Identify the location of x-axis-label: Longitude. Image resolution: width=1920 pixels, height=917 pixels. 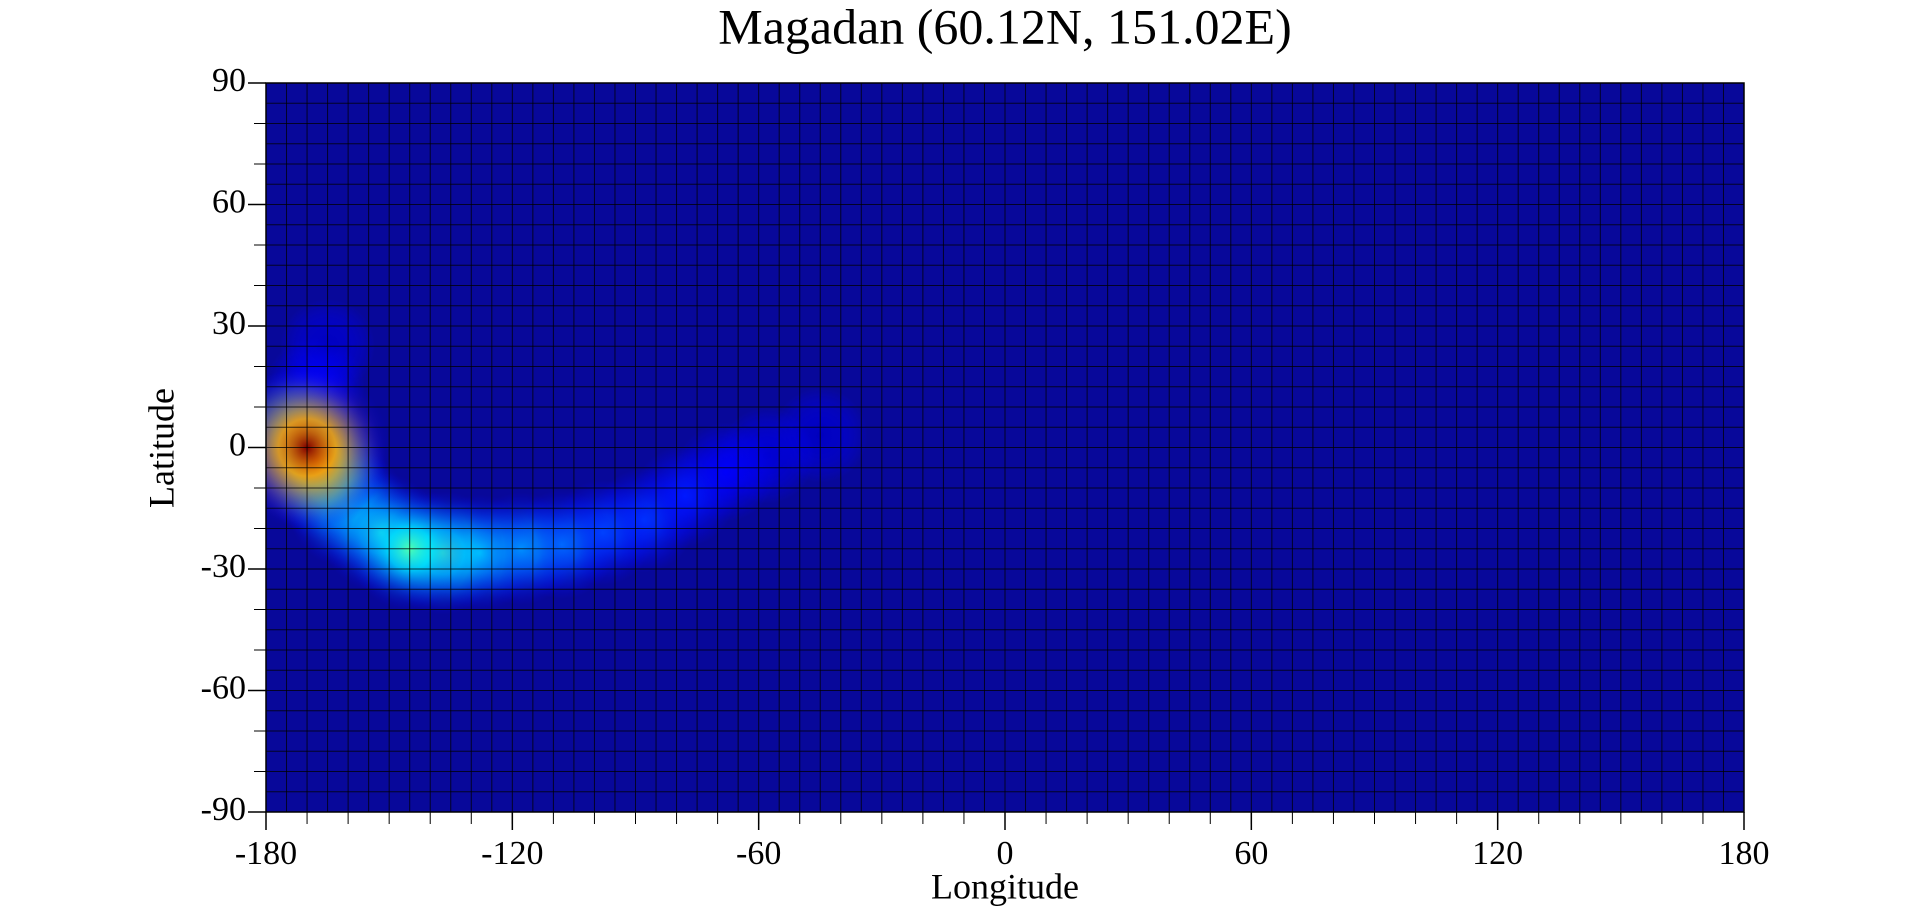
(1005, 886).